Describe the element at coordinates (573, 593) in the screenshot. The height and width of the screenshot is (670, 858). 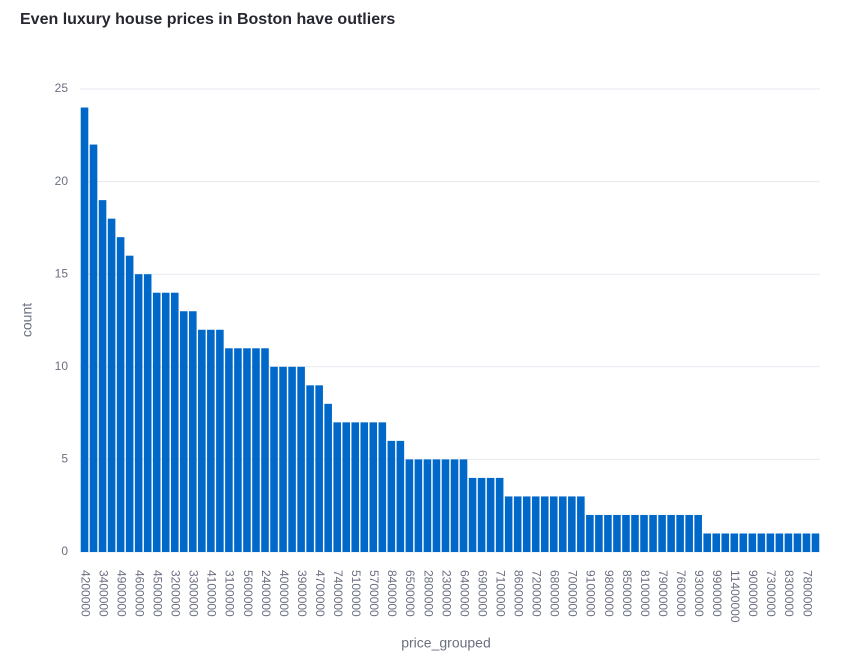
I see `x-tick-label: 7000000` at that location.